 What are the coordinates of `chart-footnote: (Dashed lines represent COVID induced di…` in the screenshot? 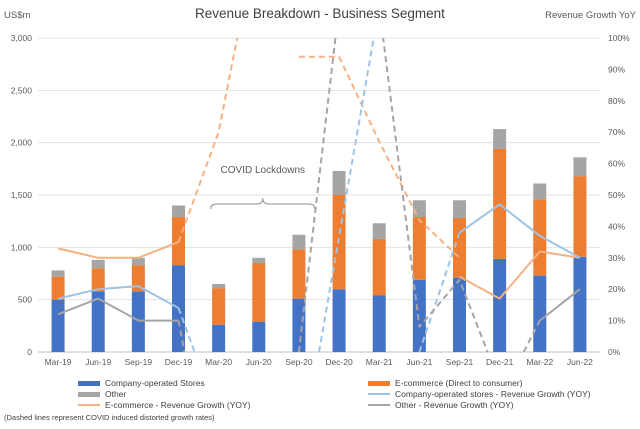 It's located at (109, 417).